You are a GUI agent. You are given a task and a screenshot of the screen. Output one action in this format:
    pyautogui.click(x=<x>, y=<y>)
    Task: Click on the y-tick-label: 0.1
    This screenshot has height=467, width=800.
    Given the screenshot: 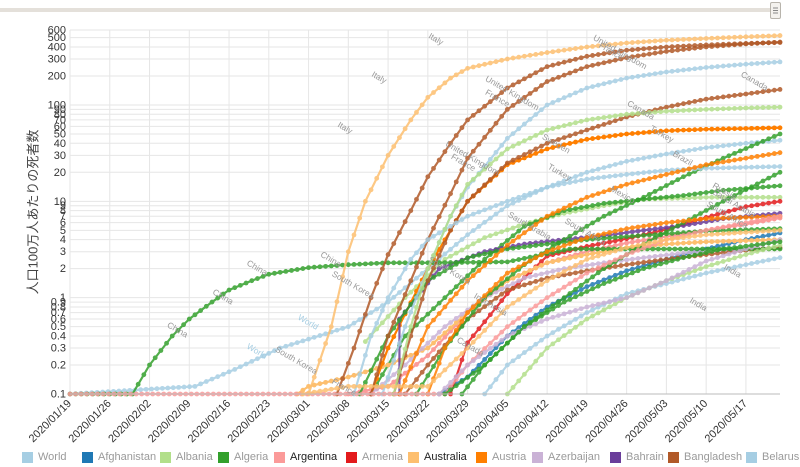 What is the action you would take?
    pyautogui.click(x=58, y=395)
    